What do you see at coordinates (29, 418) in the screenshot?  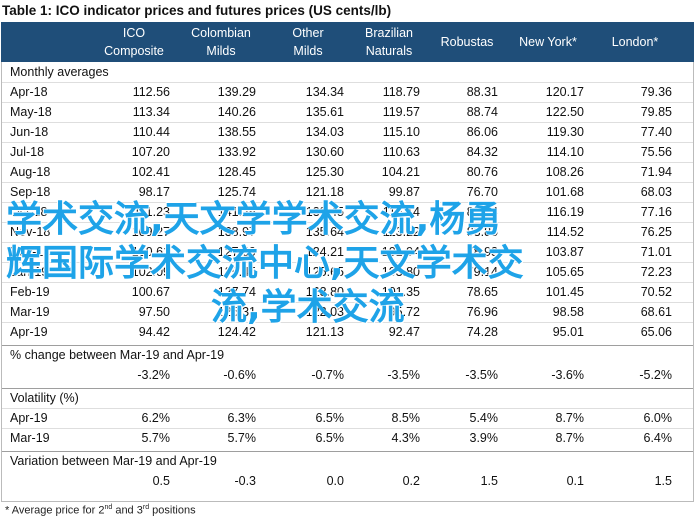 I see `row-label: Apr-19` at bounding box center [29, 418].